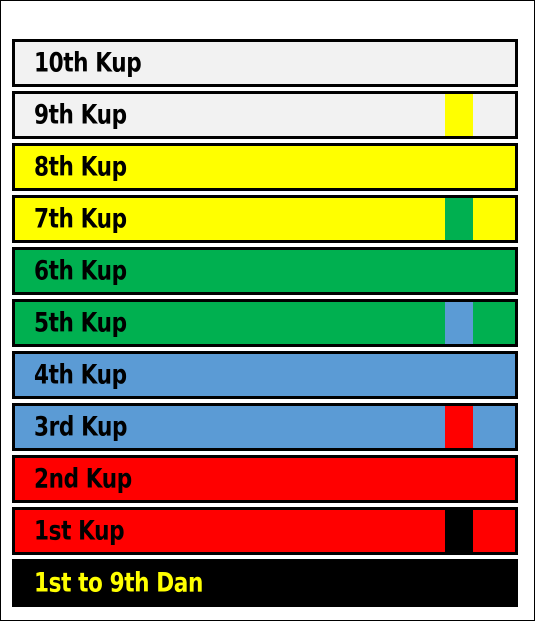 The height and width of the screenshot is (621, 535). What do you see at coordinates (83, 479) in the screenshot?
I see `belt-label: 2nd Kup` at bounding box center [83, 479].